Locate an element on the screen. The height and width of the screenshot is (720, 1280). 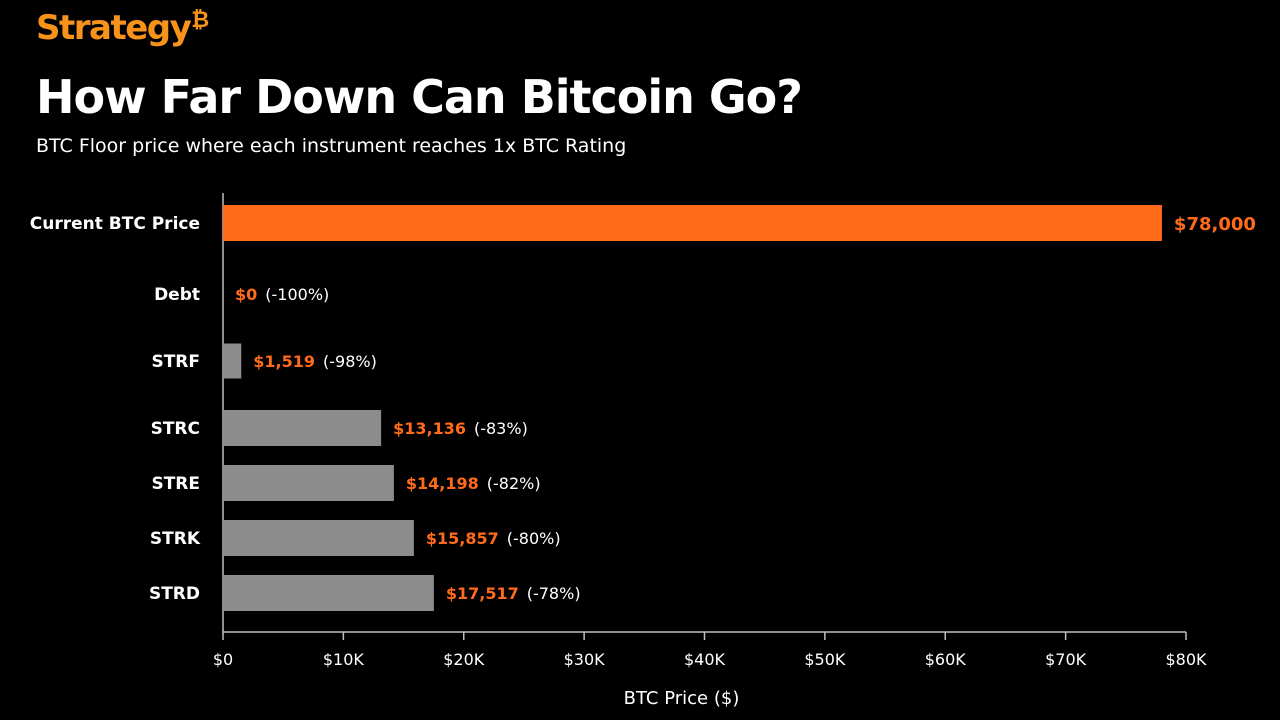
x-tick-label: $60K is located at coordinates (946, 659).